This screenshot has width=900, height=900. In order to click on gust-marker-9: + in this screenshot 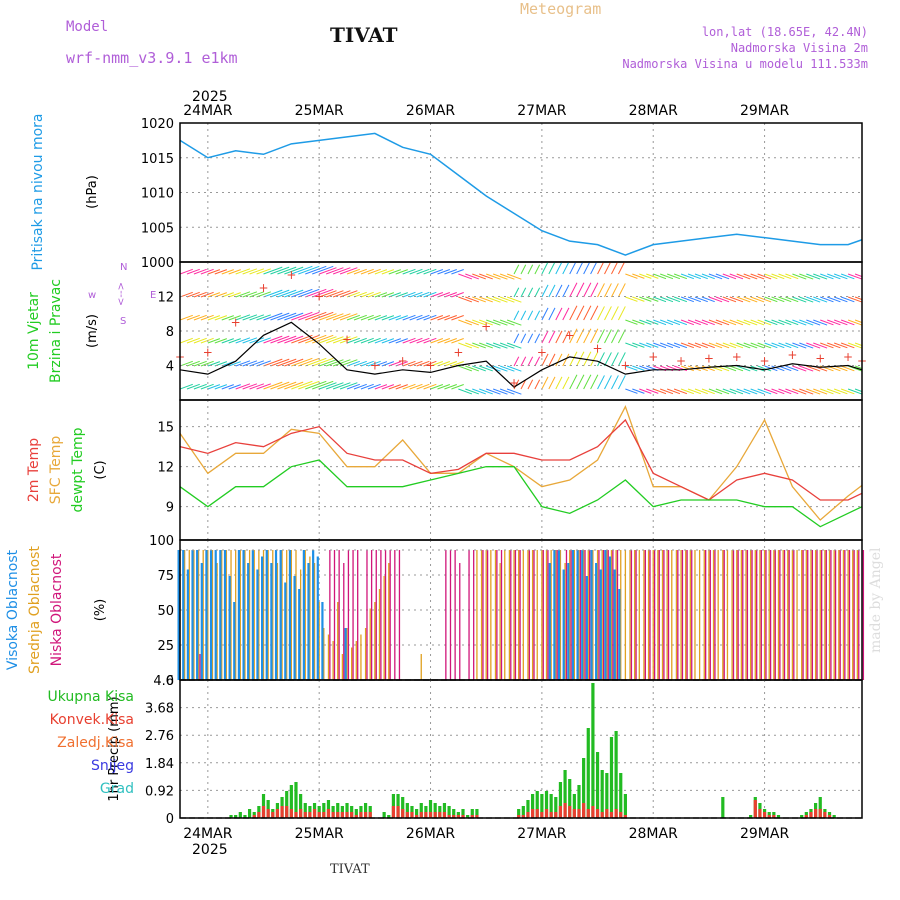, I will do `click(430, 366)`.